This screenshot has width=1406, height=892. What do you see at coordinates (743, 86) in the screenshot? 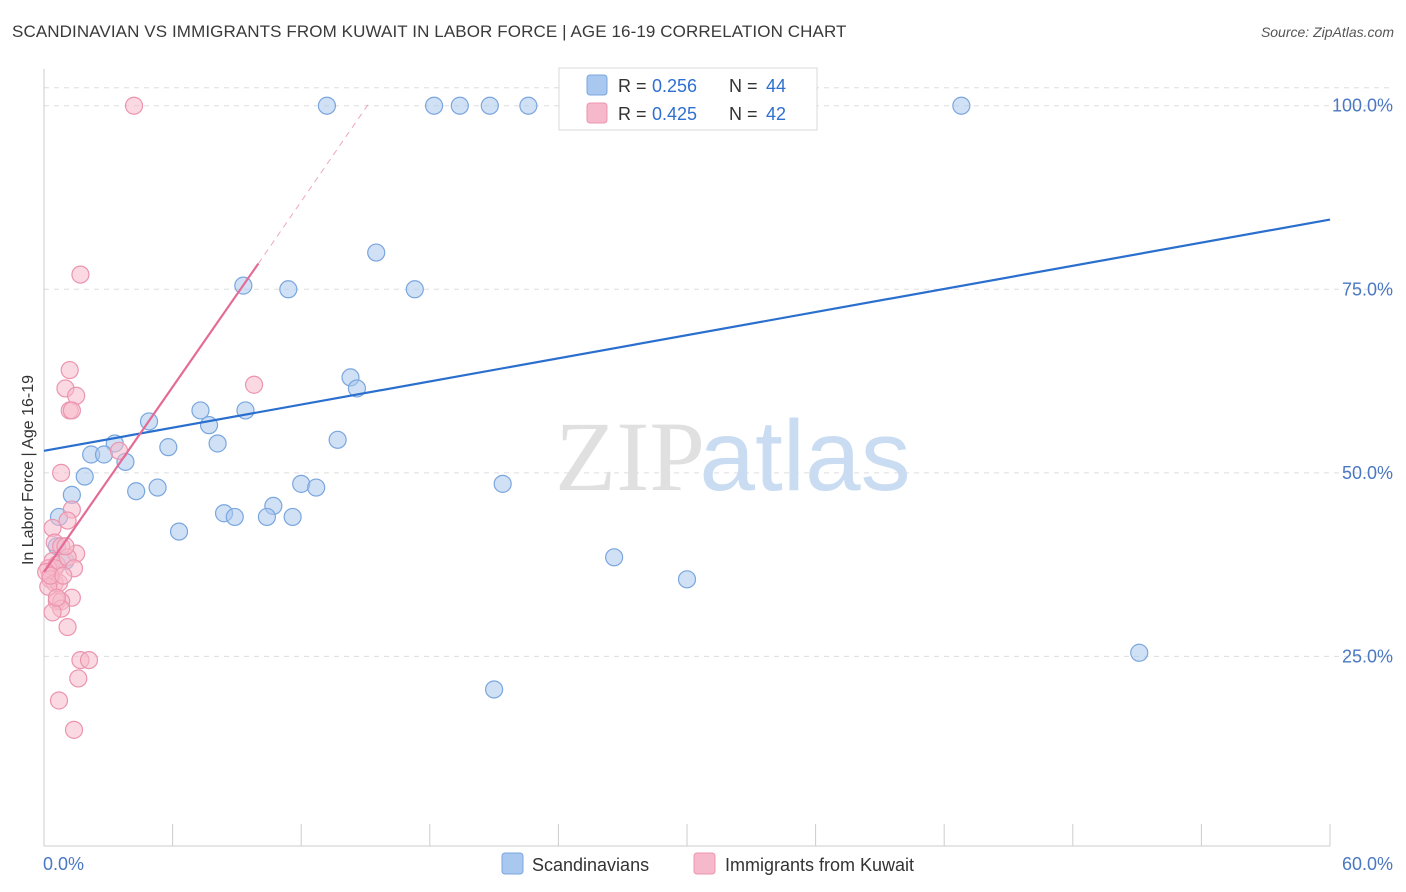
I see `legend-n-label-1: N =` at bounding box center [743, 86].